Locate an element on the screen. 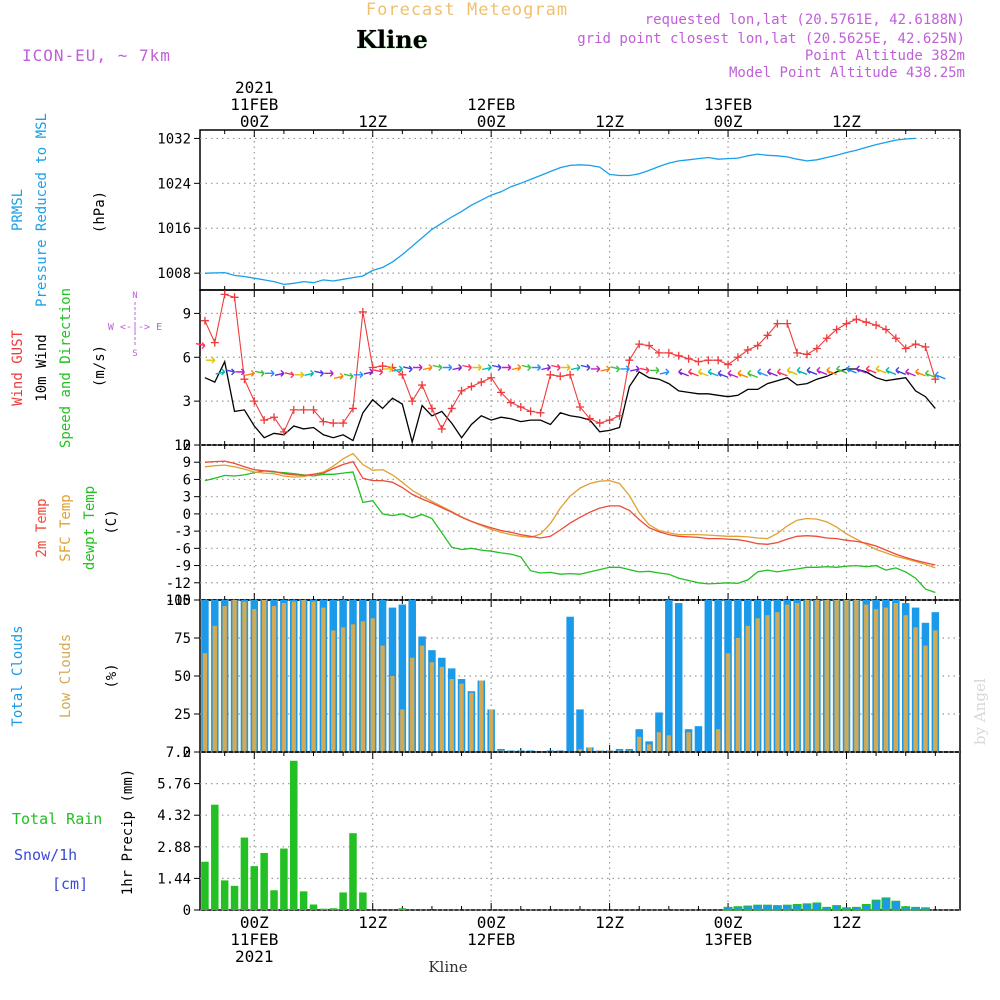 The width and height of the screenshot is (1000, 1000). pressure-label-2: Pressure Reduced to MSL is located at coordinates (42, 210).